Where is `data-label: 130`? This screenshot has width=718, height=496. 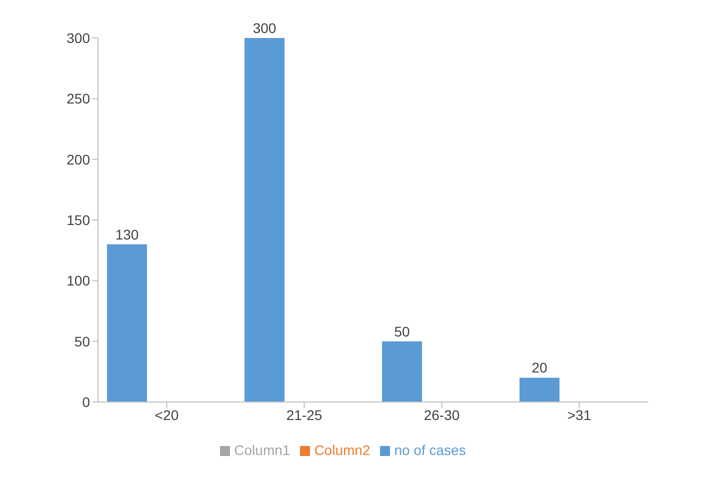
data-label: 130 is located at coordinates (127, 234).